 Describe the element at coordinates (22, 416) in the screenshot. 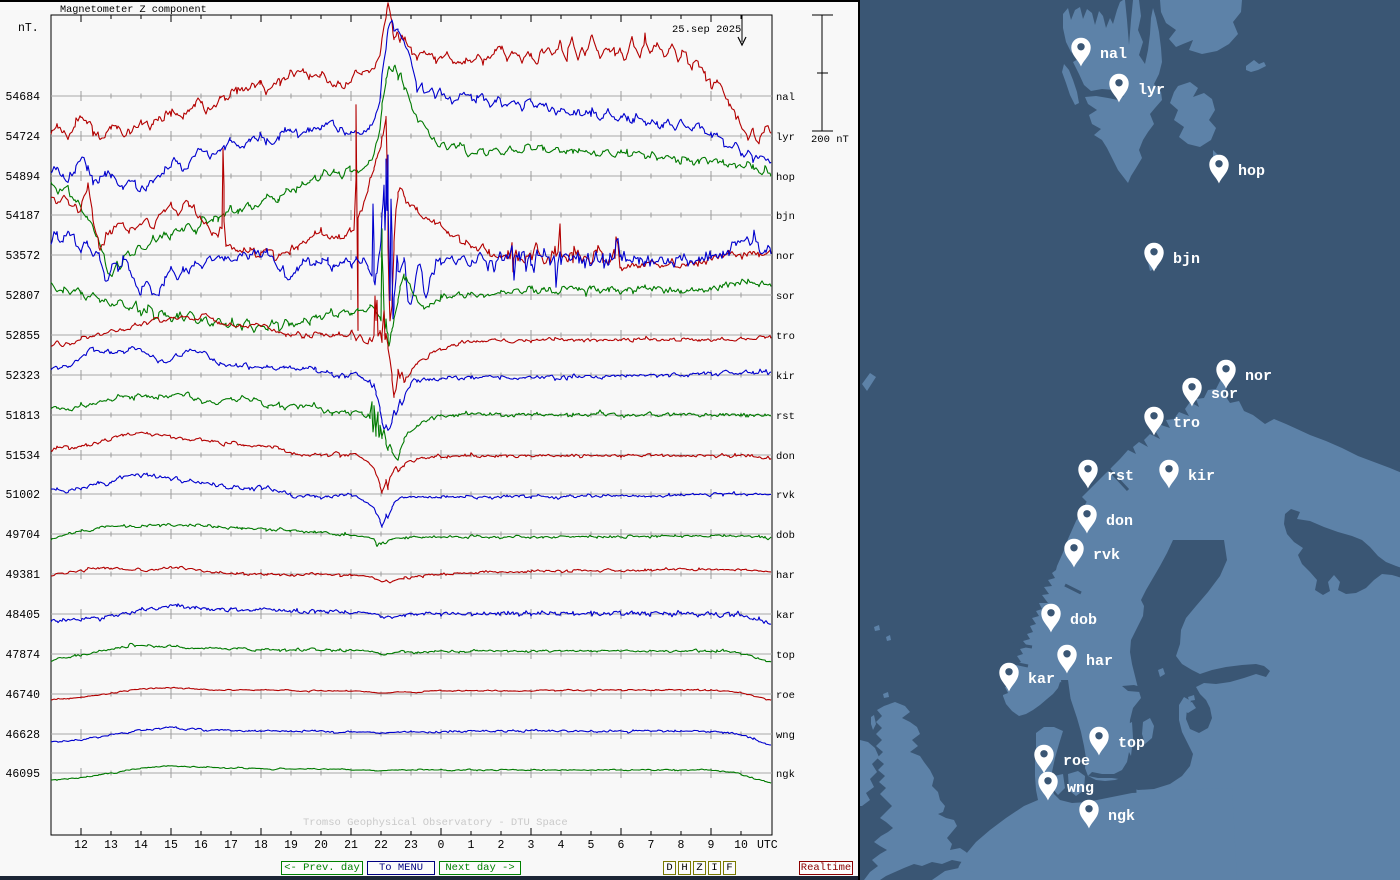

I see `svg-text: 51813` at that location.